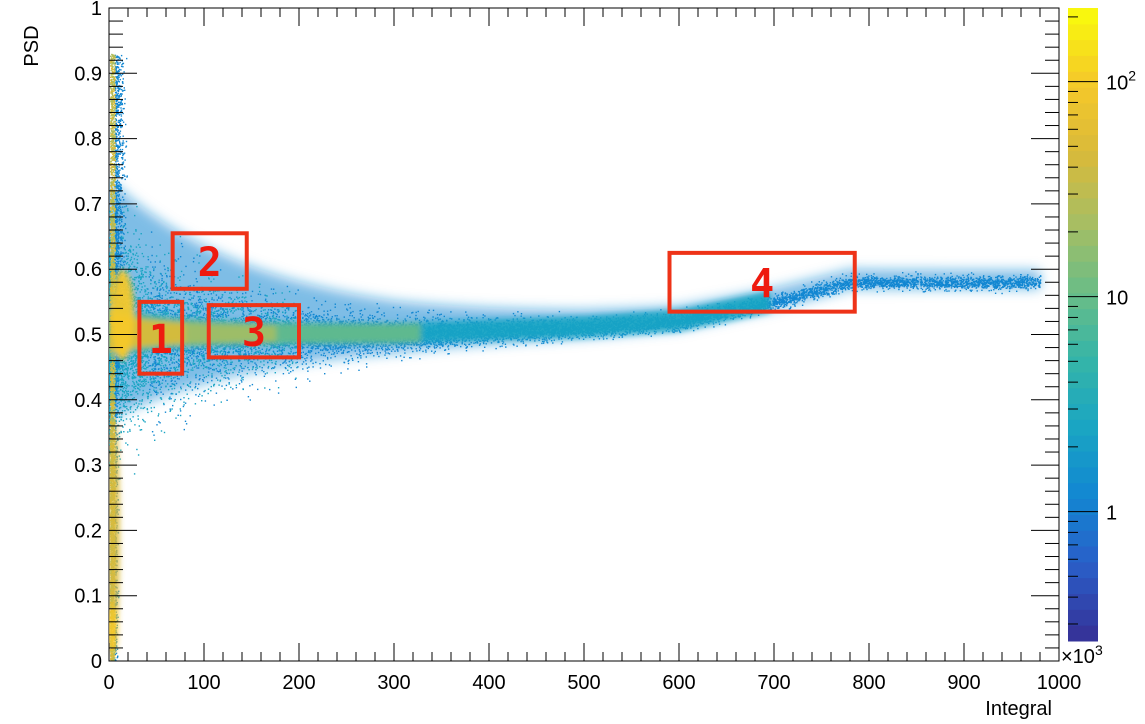 The height and width of the screenshot is (724, 1145). Describe the element at coordinates (1111, 514) in the screenshot. I see `colorbar-tick-label: 1` at that location.